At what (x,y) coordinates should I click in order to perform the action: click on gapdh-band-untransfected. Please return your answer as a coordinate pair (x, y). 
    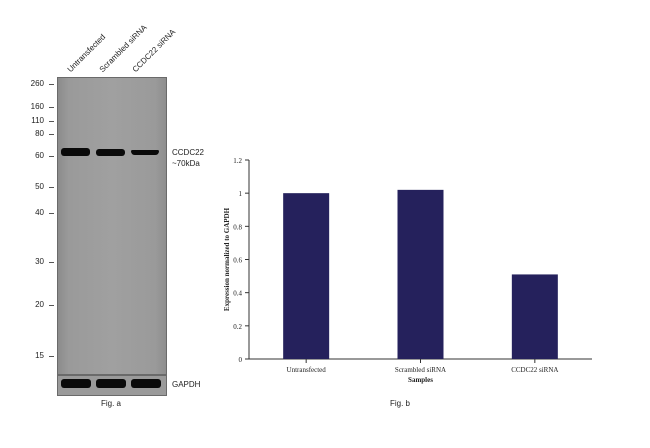
    Looking at the image, I should click on (76, 383).